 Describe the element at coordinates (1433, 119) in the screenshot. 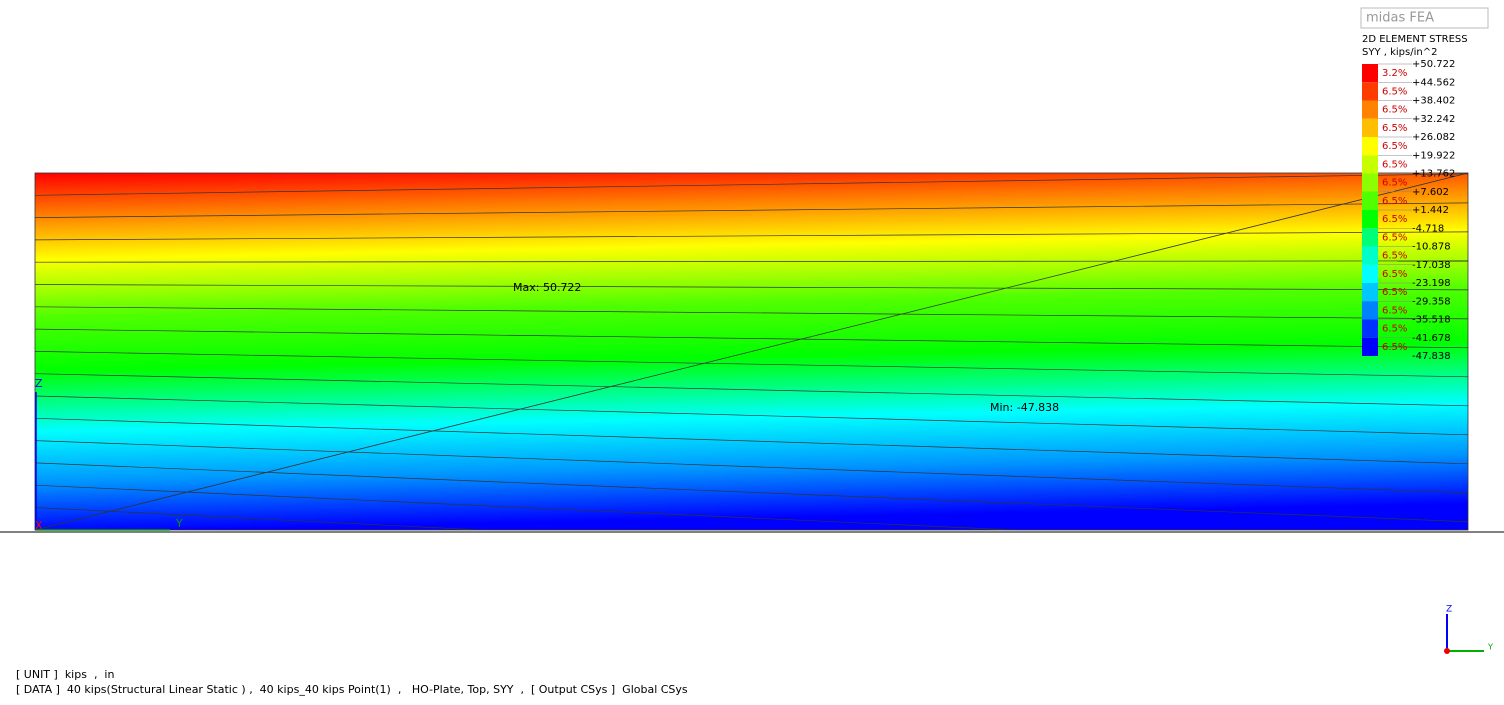

I see `legend-tick: +32.242` at that location.